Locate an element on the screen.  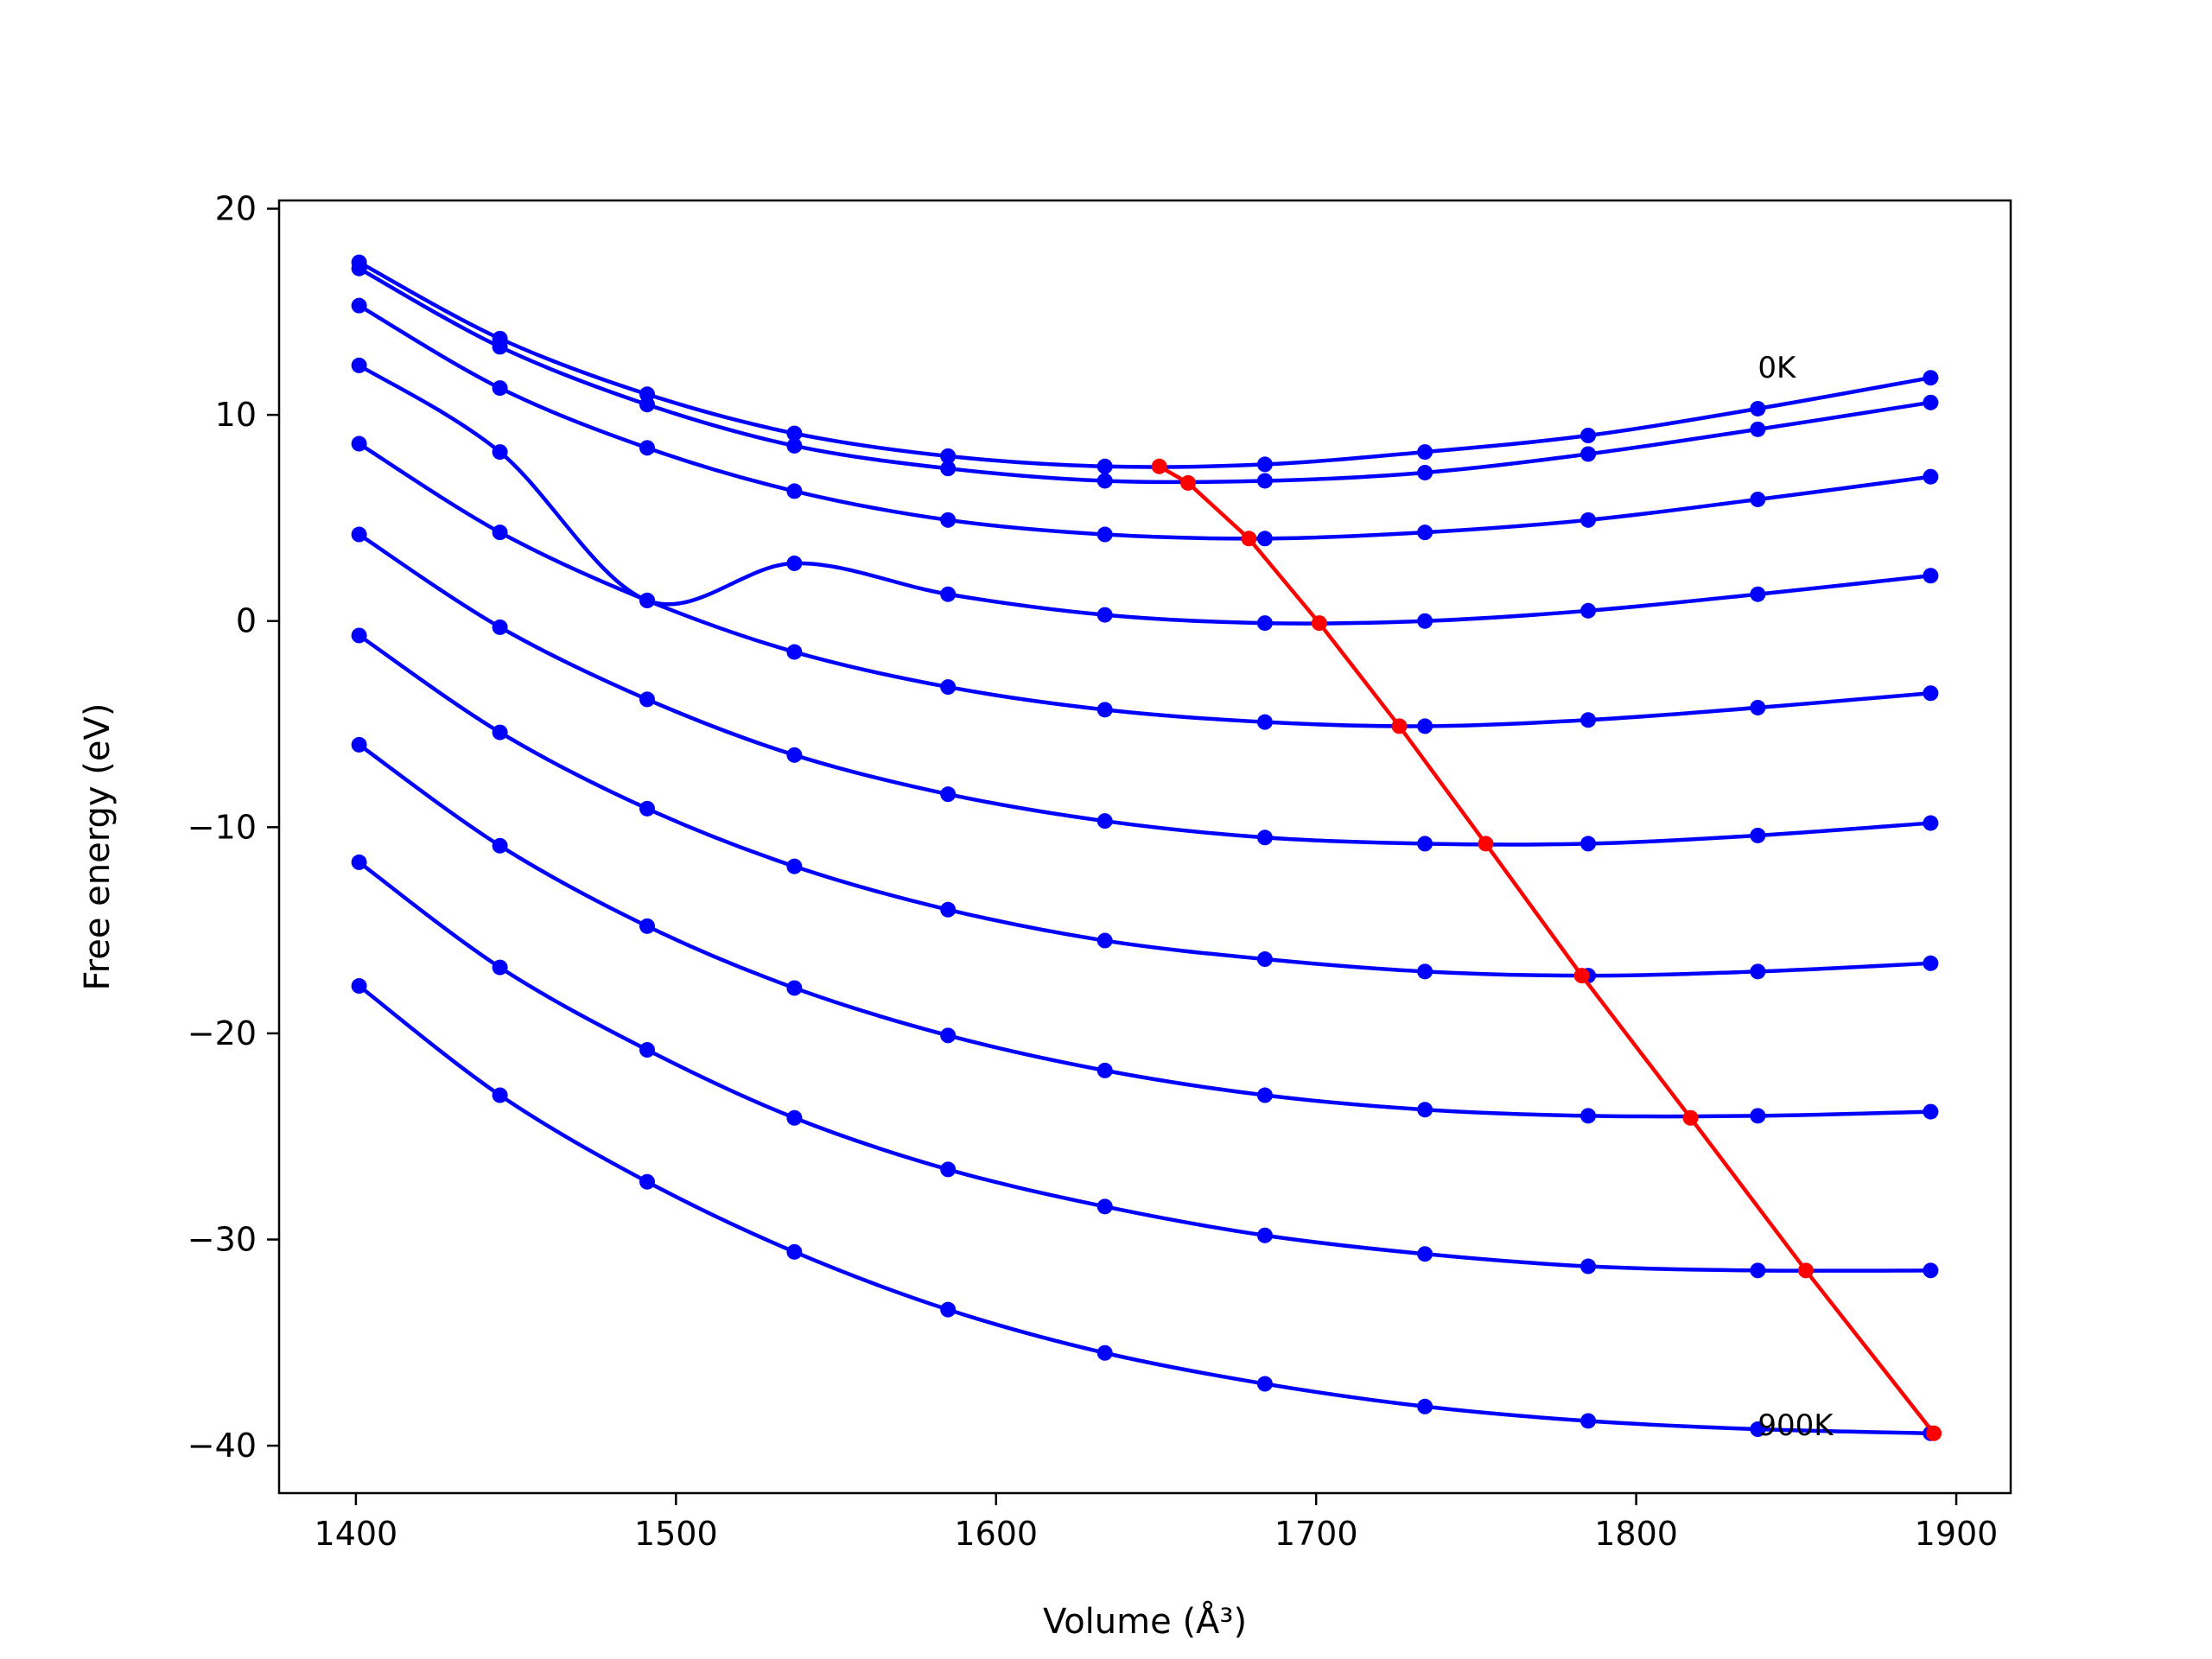
x-axis: 1400 1500 1600 1700 1800 1900 is located at coordinates (1156, 1523).